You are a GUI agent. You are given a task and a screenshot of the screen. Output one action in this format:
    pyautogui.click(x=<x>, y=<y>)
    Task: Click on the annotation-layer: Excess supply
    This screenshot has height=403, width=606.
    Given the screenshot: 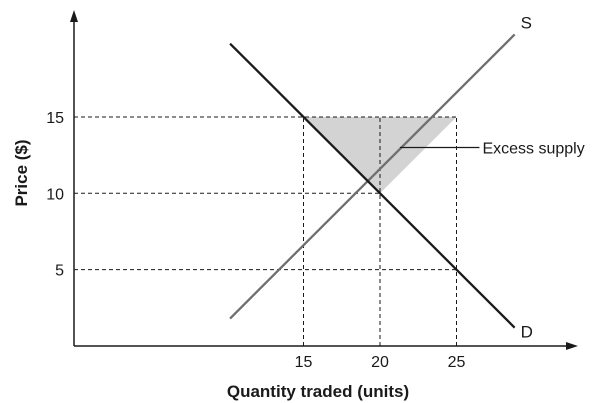 What is the action you would take?
    pyautogui.click(x=492, y=148)
    